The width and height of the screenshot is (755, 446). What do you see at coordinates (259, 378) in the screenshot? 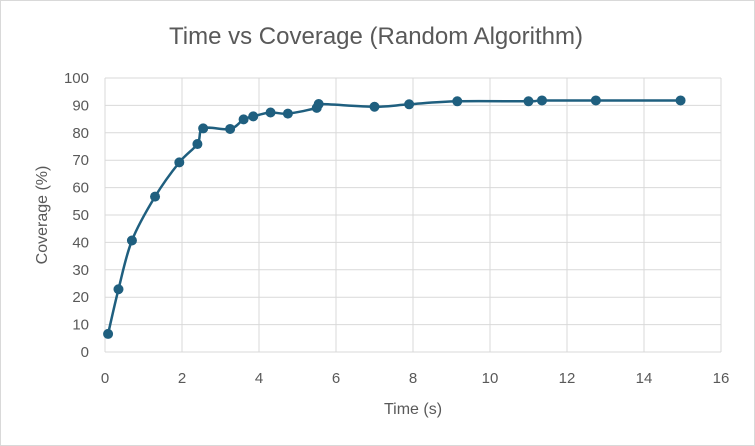
I see `x-tick-label: 4` at bounding box center [259, 378].